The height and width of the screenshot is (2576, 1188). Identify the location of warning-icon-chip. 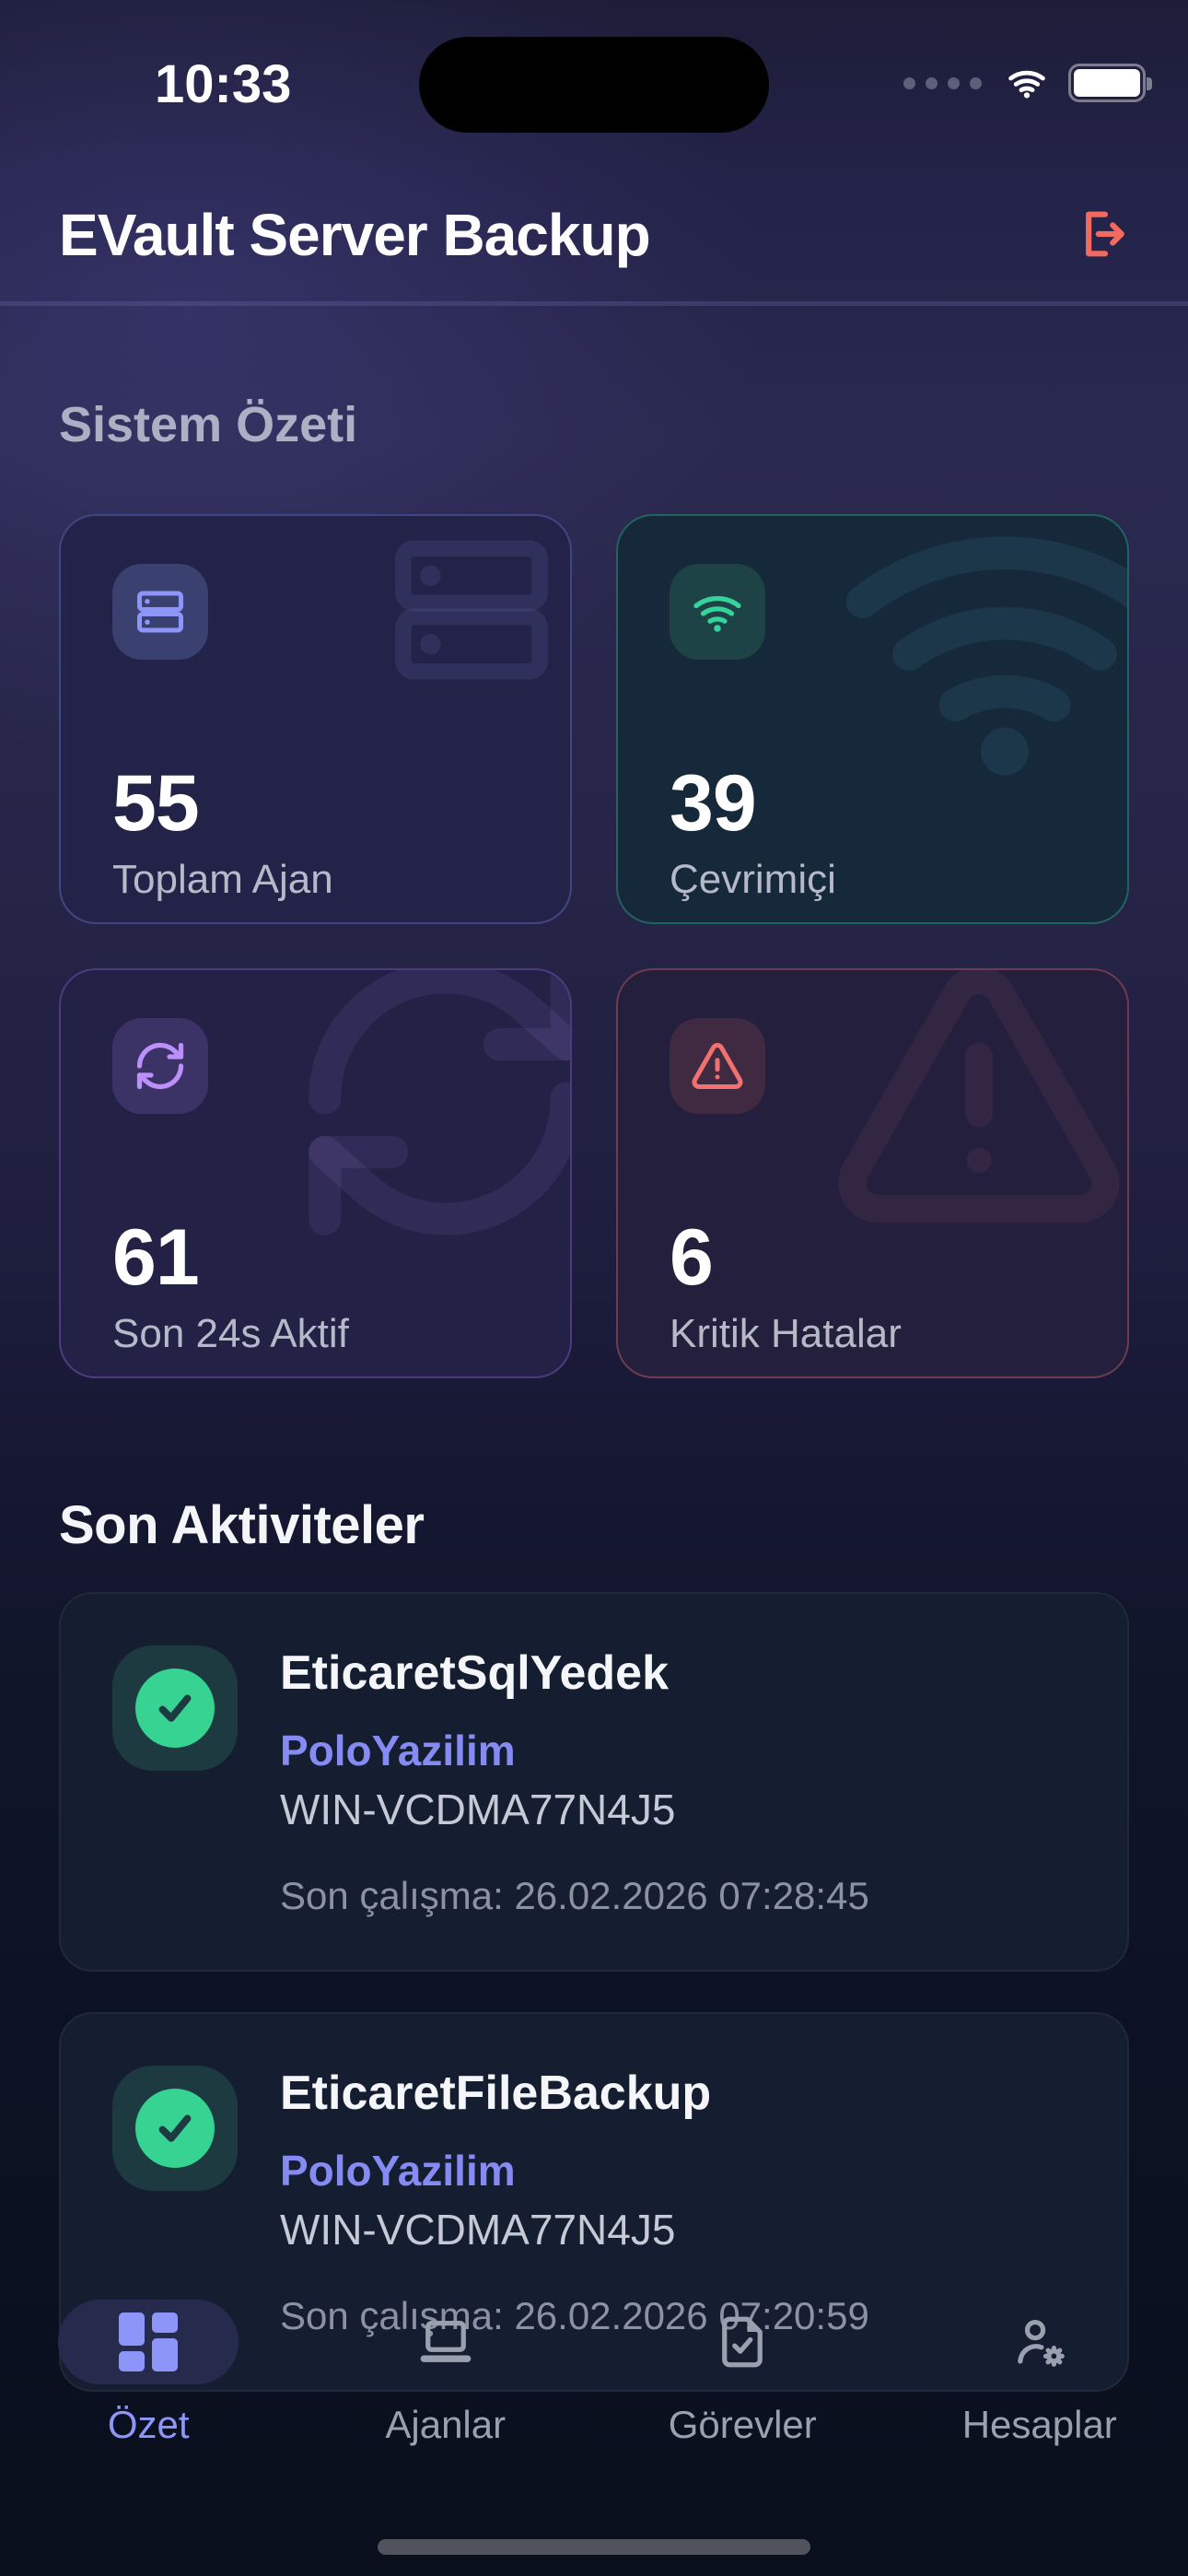
(717, 1066).